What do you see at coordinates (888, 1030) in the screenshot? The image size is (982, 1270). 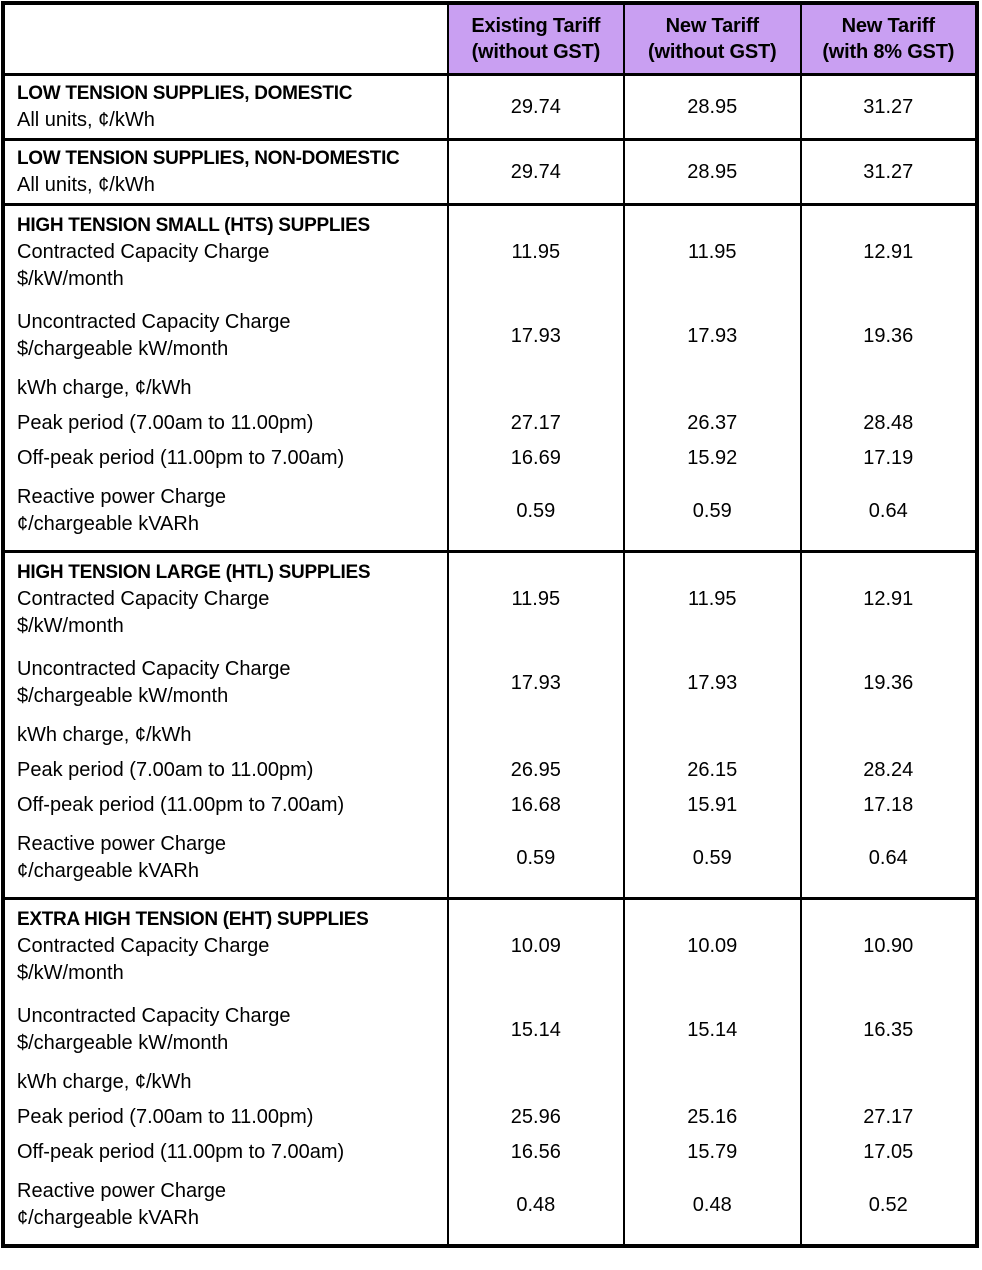 I see `value-cell: 16.35` at bounding box center [888, 1030].